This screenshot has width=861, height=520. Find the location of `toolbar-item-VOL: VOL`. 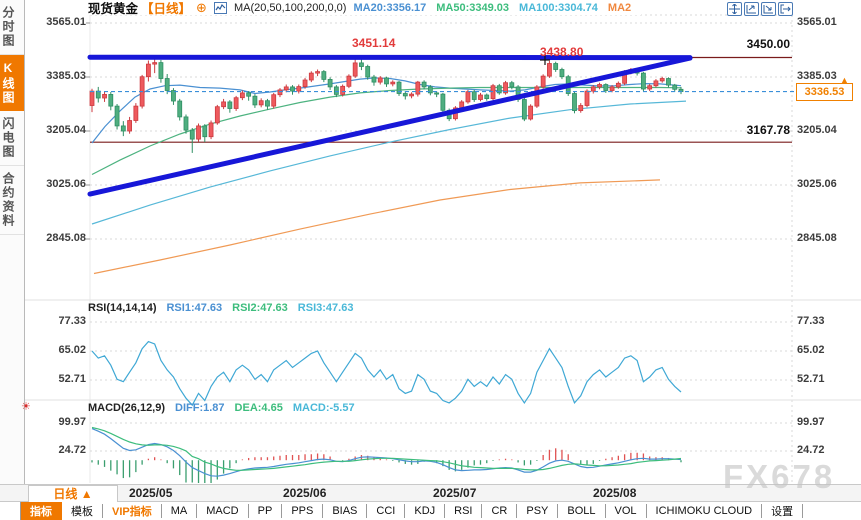

toolbar-item-VOL: VOL is located at coordinates (626, 511).